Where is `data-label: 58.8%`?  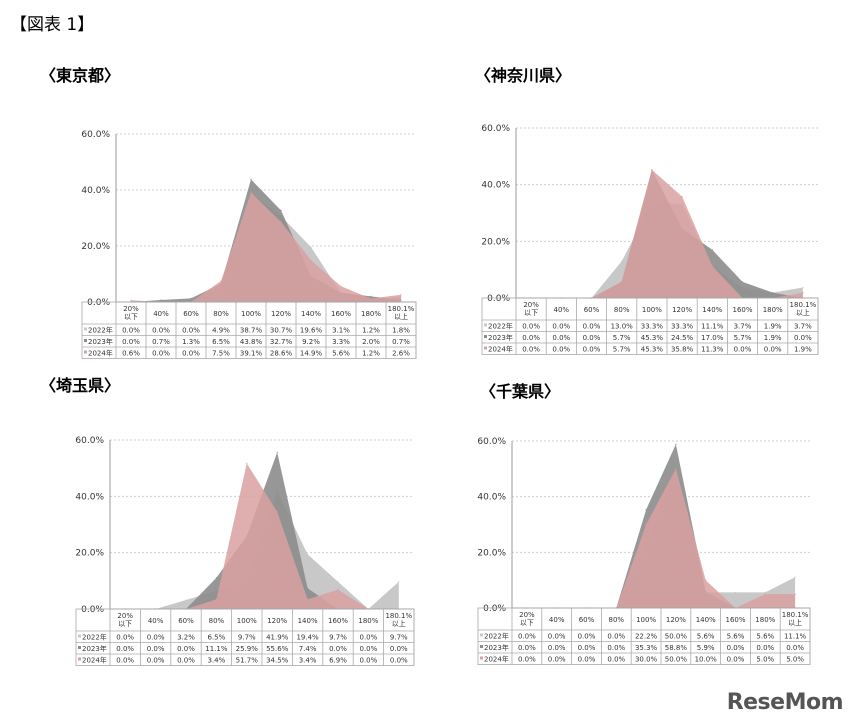
data-label: 58.8% is located at coordinates (676, 648).